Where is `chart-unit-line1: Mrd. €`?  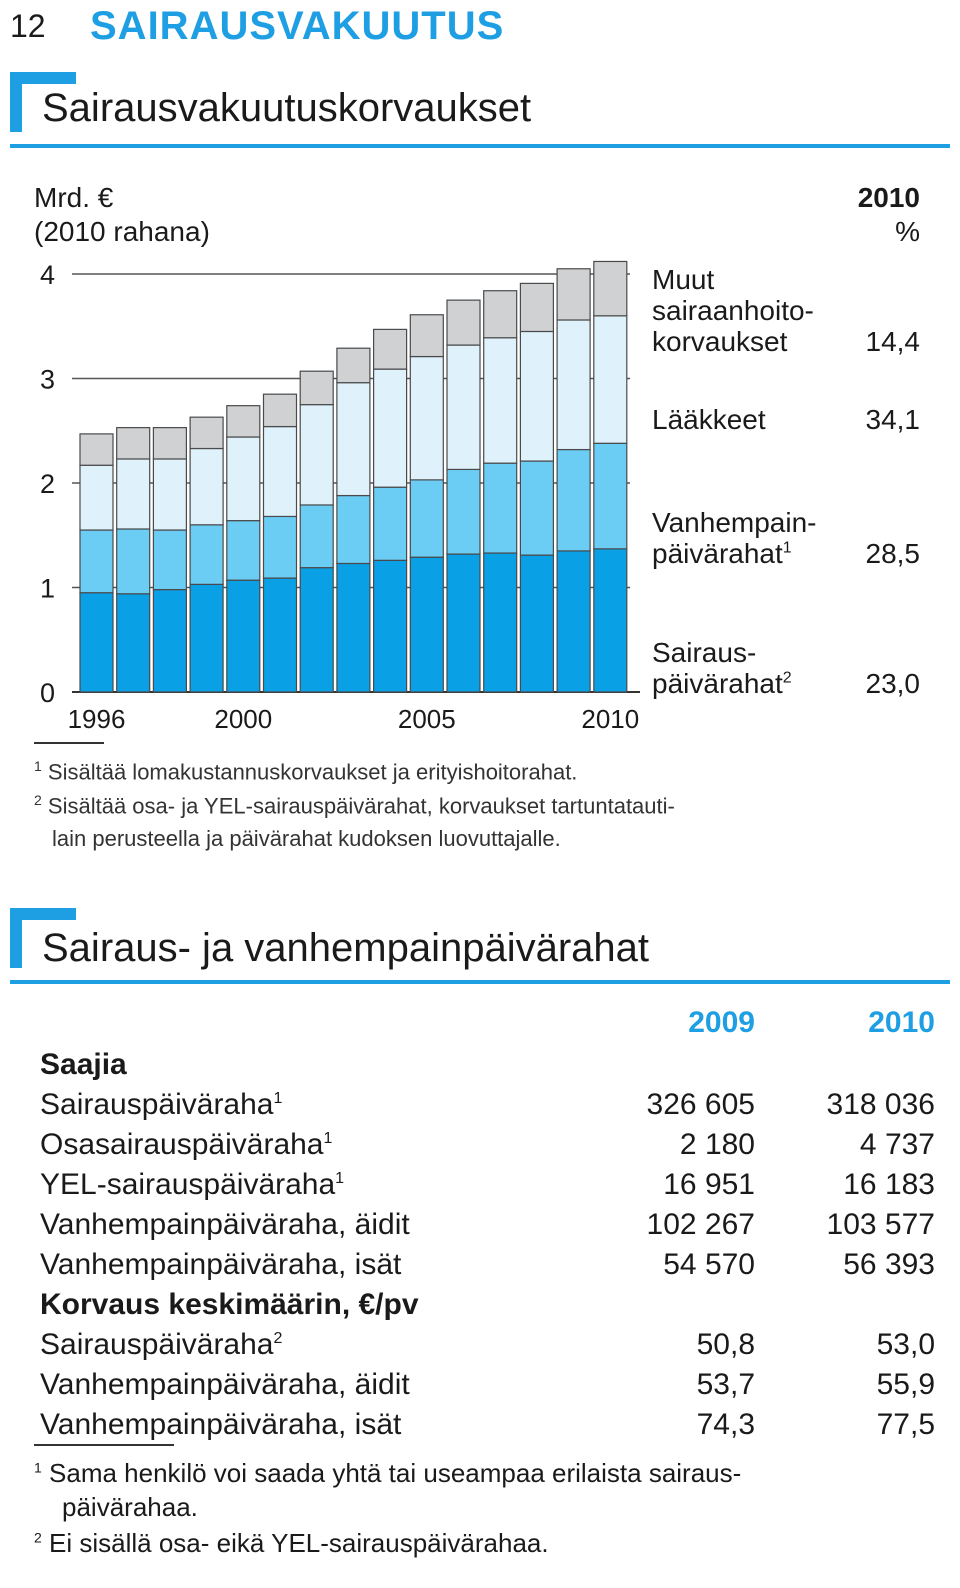
chart-unit-line1: Mrd. € is located at coordinates (74, 197).